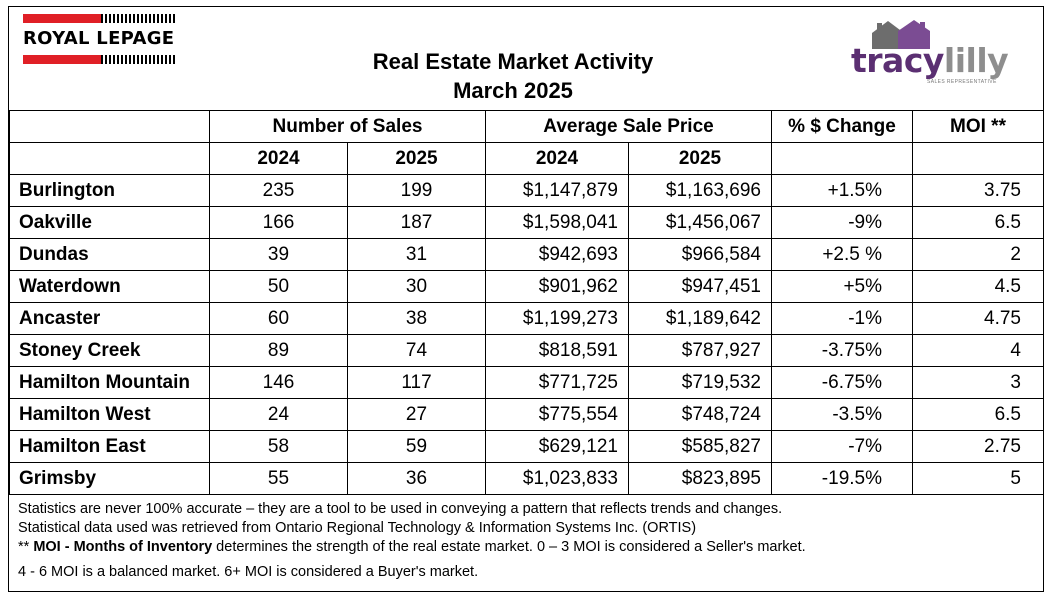 Image resolution: width=1052 pixels, height=600 pixels. What do you see at coordinates (278, 318) in the screenshot?
I see `cell-sales-2024: 60` at bounding box center [278, 318].